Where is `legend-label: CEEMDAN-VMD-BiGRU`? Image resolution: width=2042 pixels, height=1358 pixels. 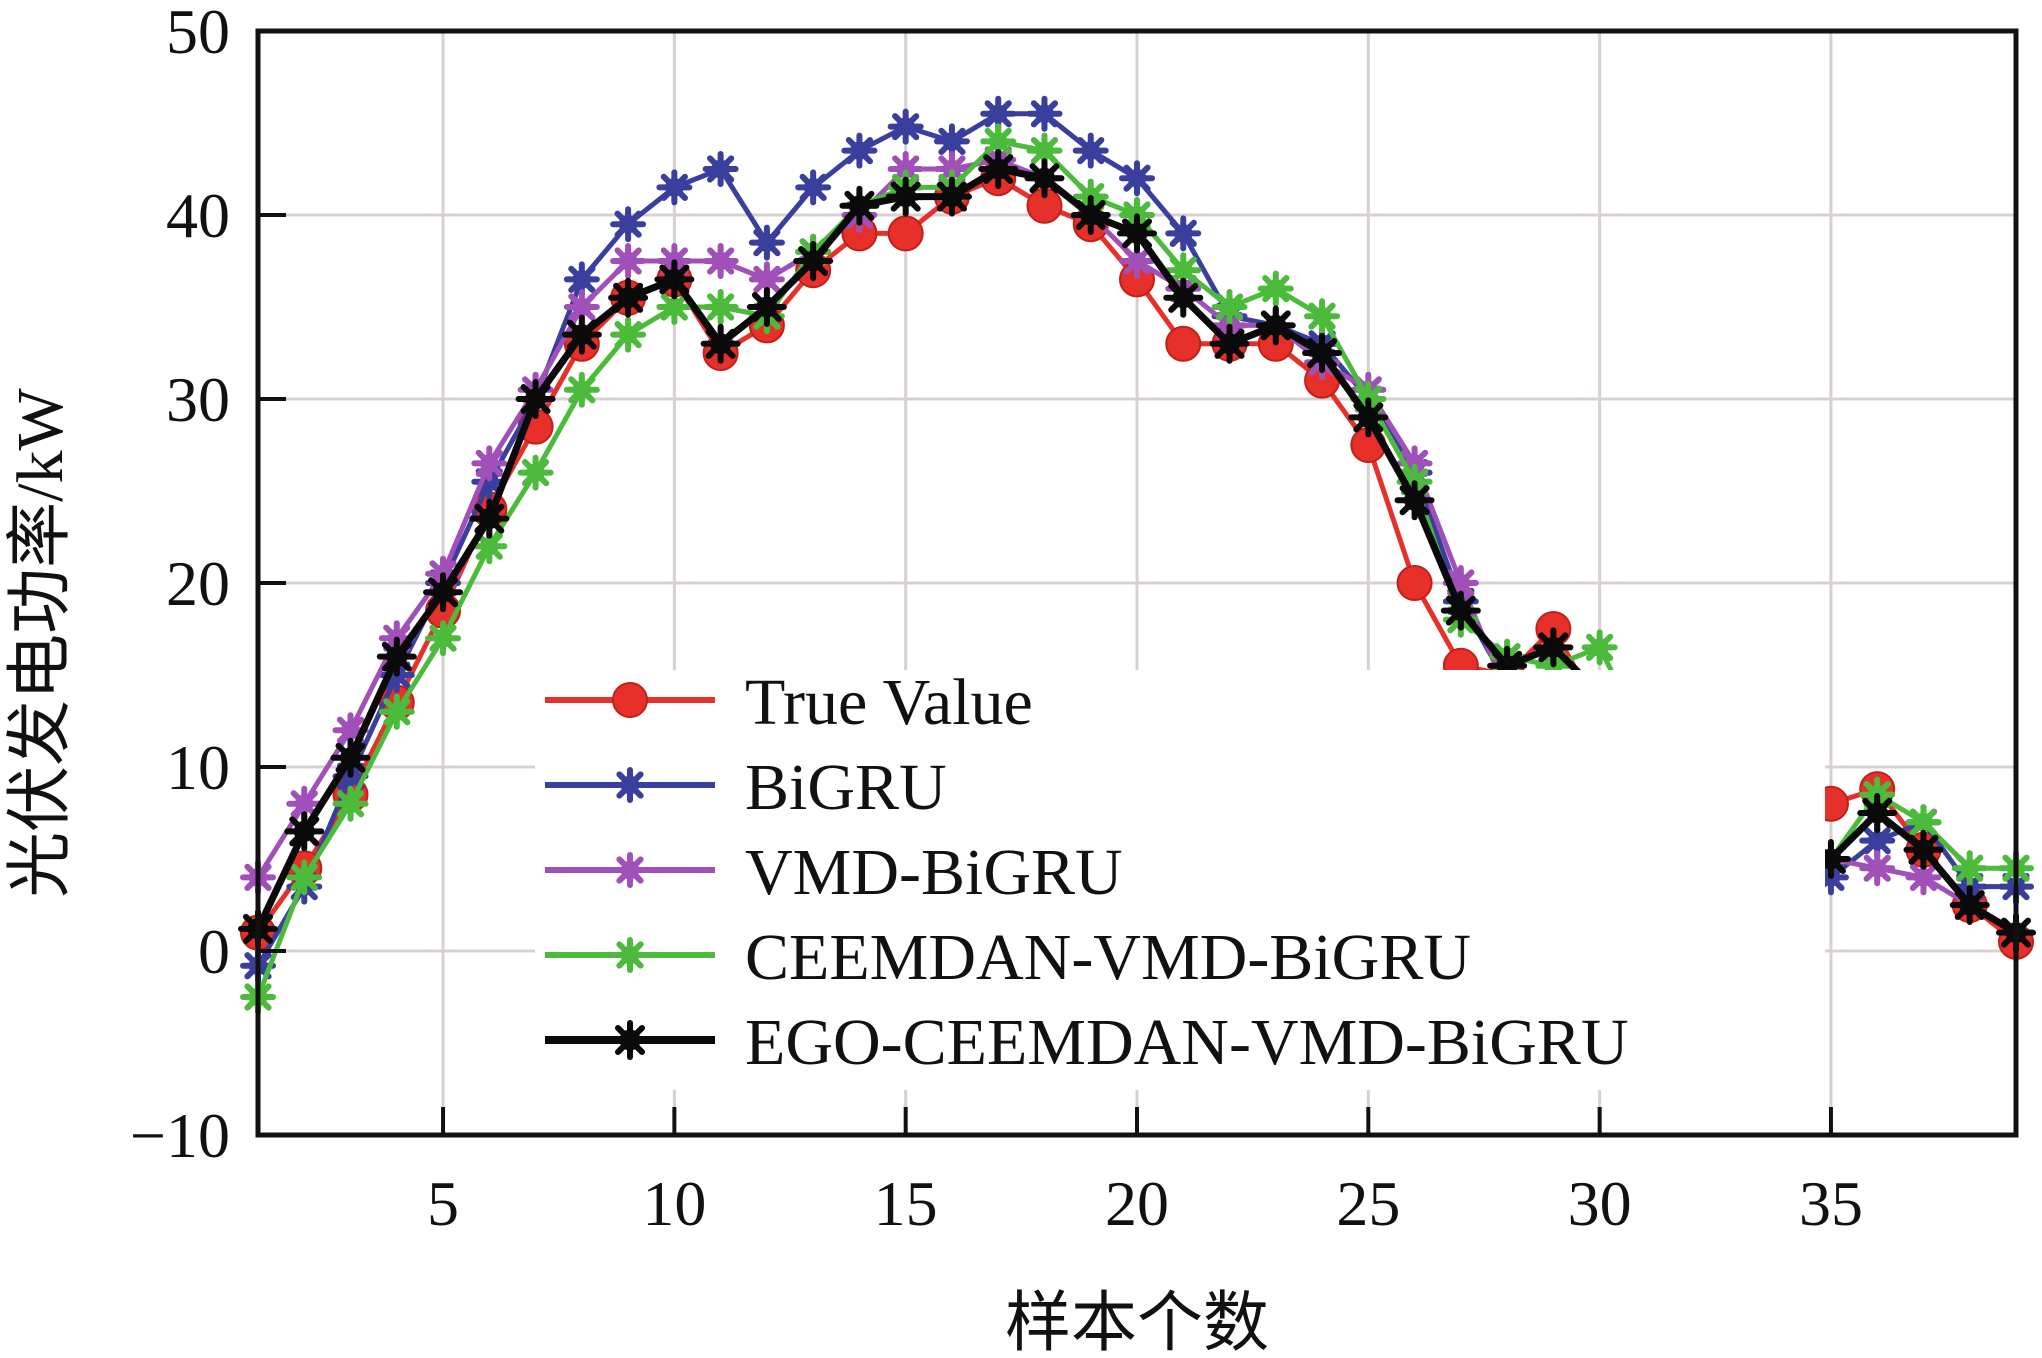
legend-label: CEEMDAN-VMD-BiGRU is located at coordinates (1108, 957).